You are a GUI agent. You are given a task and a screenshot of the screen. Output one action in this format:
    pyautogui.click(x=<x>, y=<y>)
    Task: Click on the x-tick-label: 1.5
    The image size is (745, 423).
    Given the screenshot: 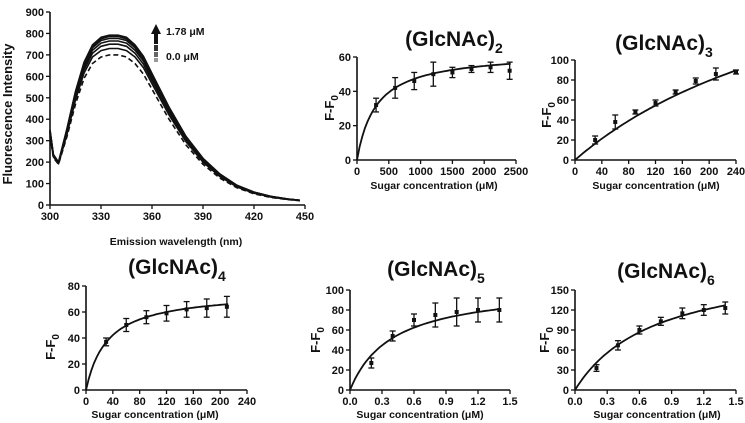 What is the action you would take?
    pyautogui.click(x=509, y=402)
    